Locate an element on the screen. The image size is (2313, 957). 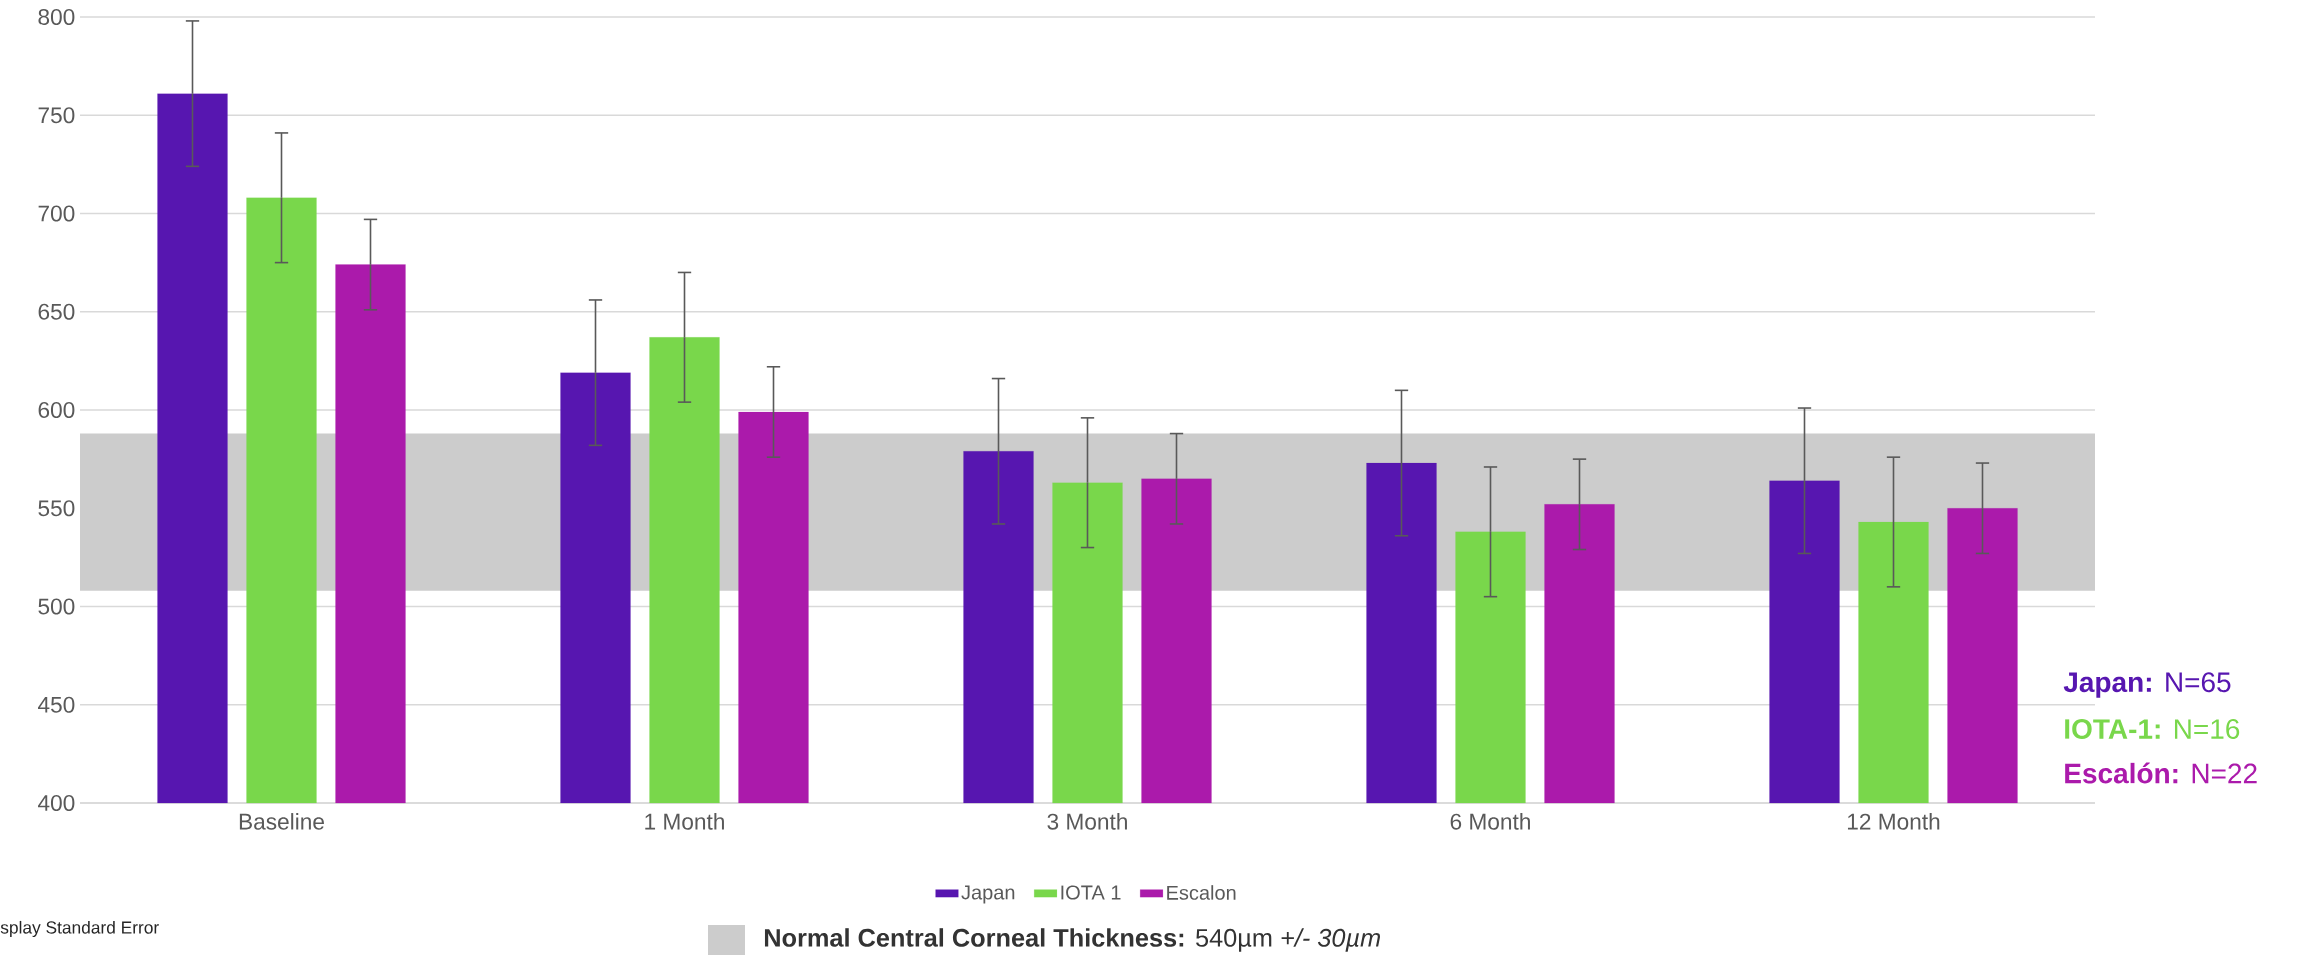
y-tick-label: 700 is located at coordinates (56, 213).